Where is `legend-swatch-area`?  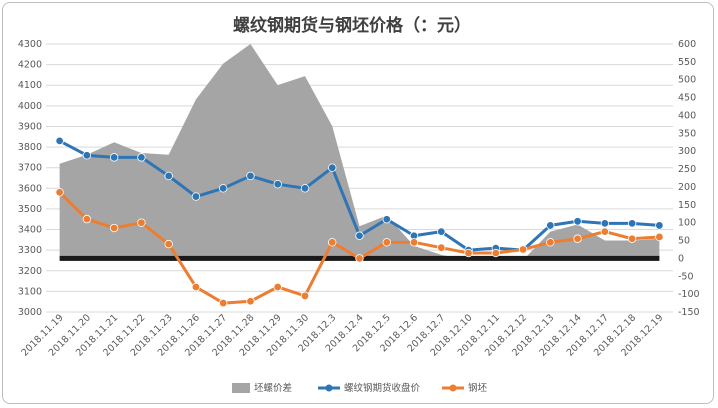
legend-swatch-area is located at coordinates (241, 388).